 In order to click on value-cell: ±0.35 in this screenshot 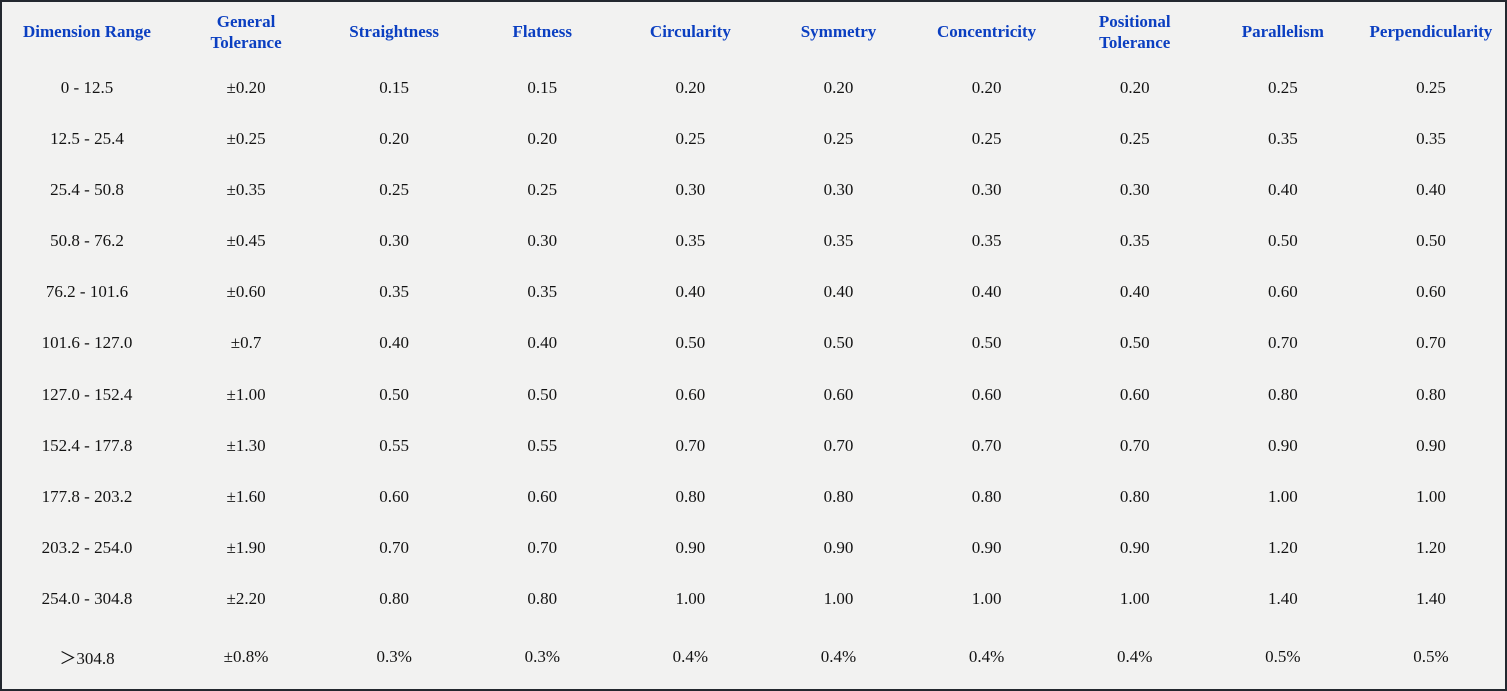, I will do `click(246, 189)`.